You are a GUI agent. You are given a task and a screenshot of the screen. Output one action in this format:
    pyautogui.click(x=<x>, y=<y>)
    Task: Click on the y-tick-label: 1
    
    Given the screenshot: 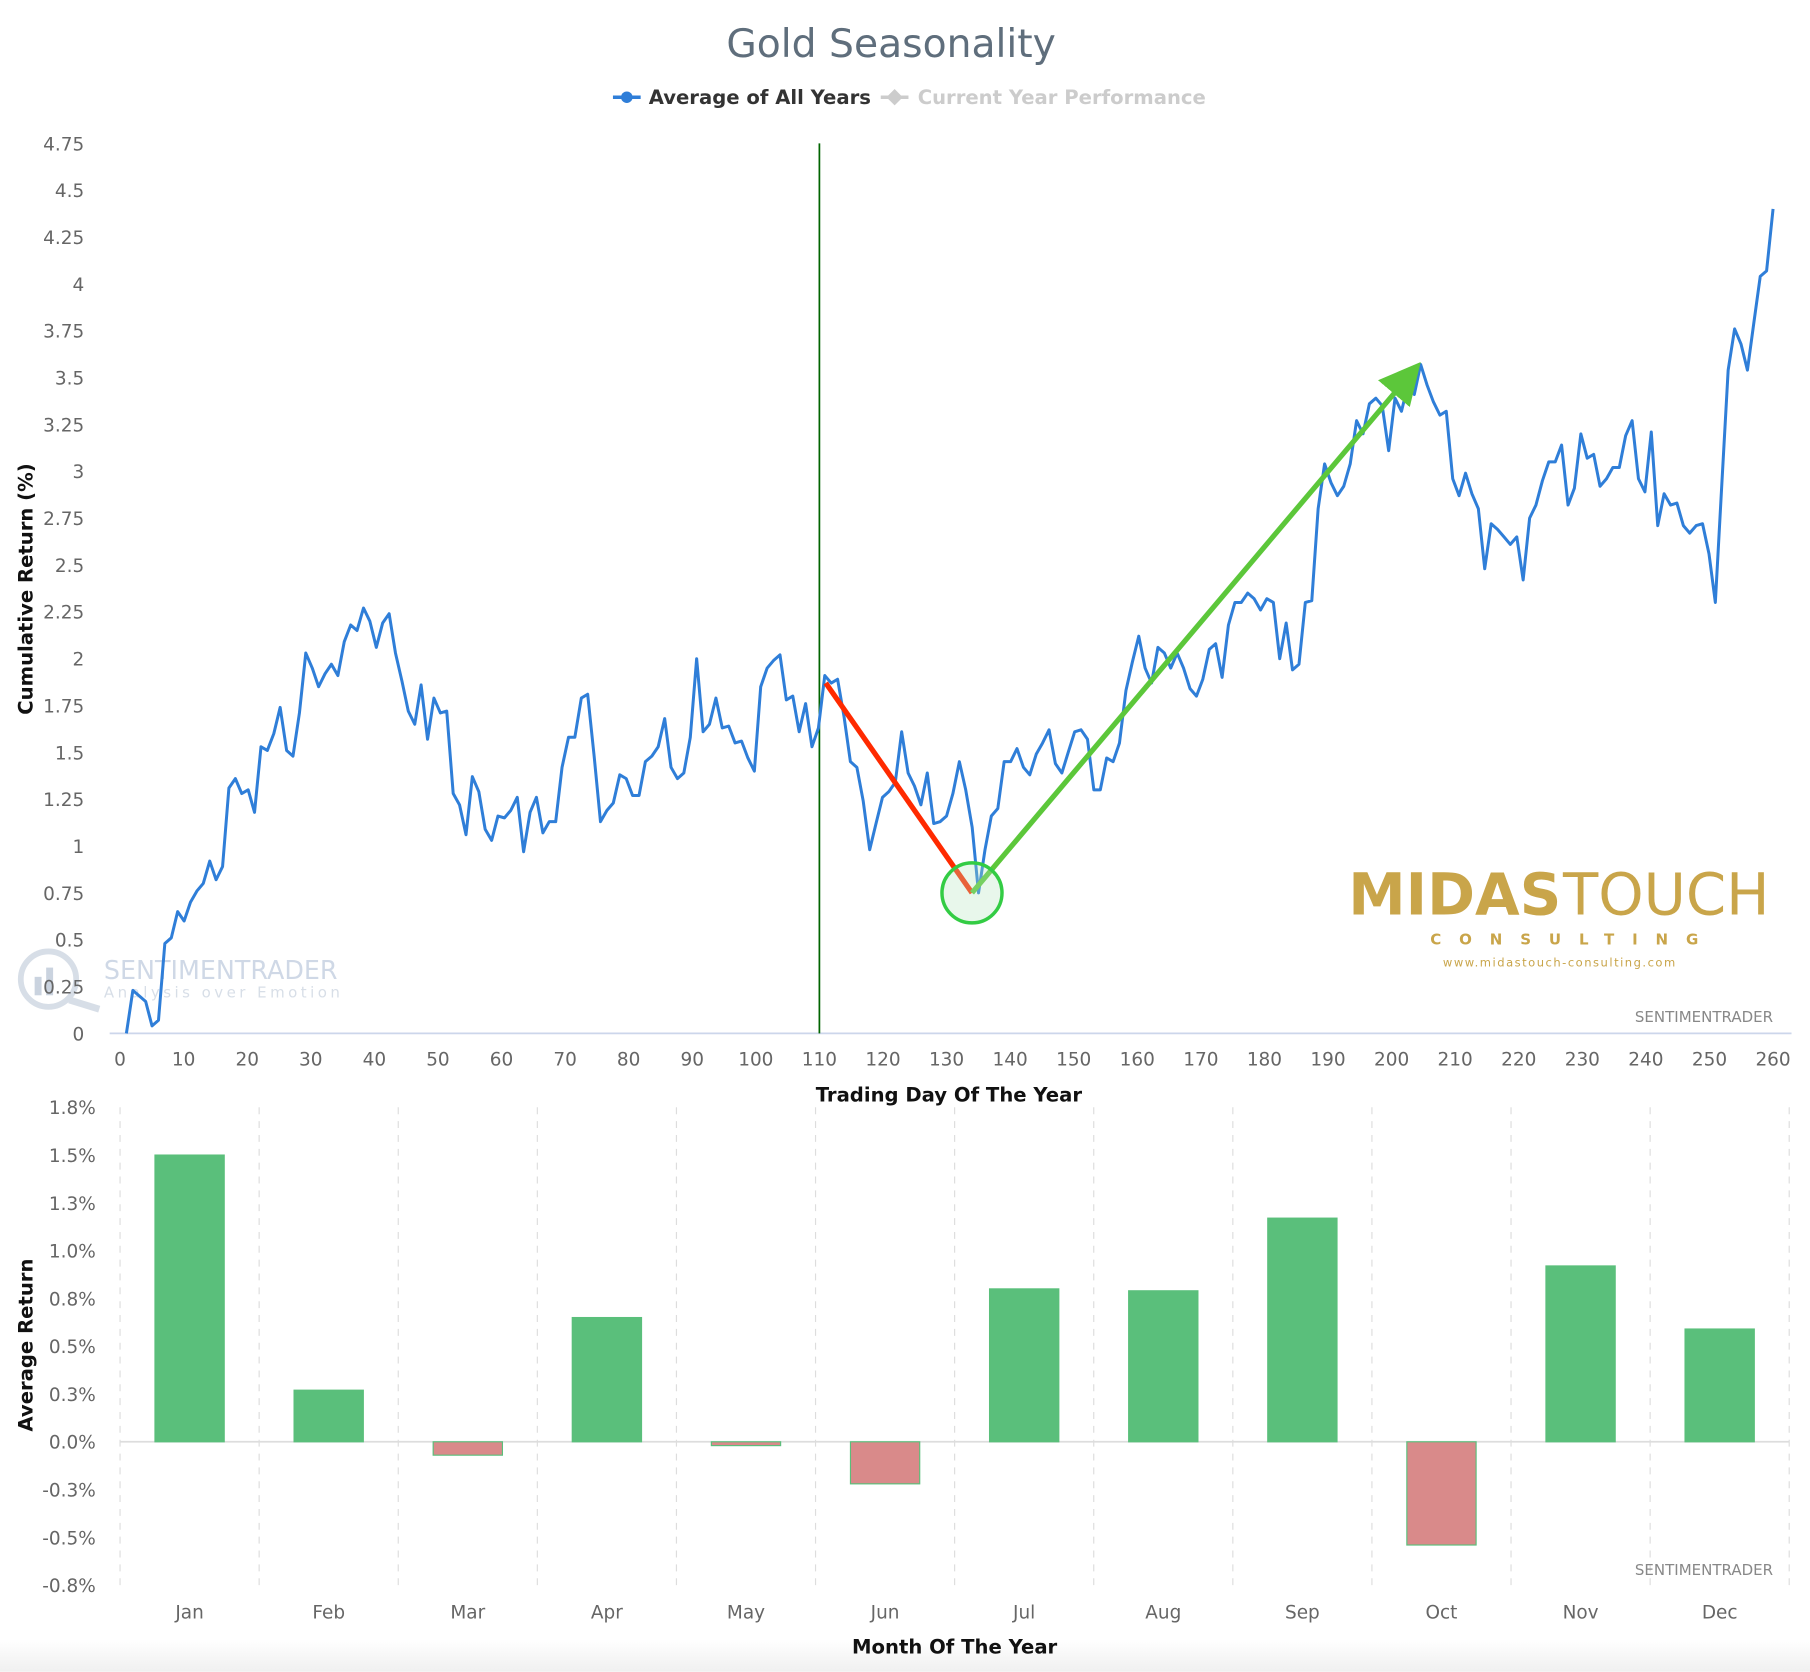 What is the action you would take?
    pyautogui.click(x=79, y=847)
    